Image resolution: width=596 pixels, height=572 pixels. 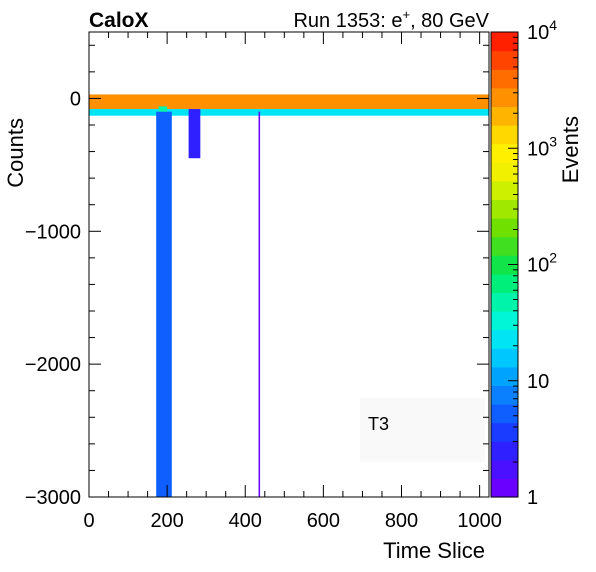 What do you see at coordinates (75, 99) in the screenshot?
I see `y-tick-label: 0` at bounding box center [75, 99].